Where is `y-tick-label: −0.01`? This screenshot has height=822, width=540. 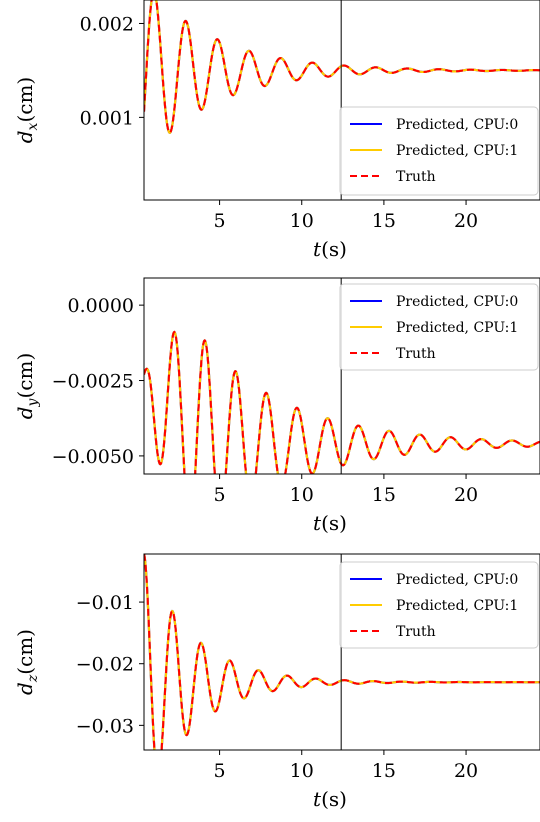
y-tick-label: −0.01 is located at coordinates (105, 603).